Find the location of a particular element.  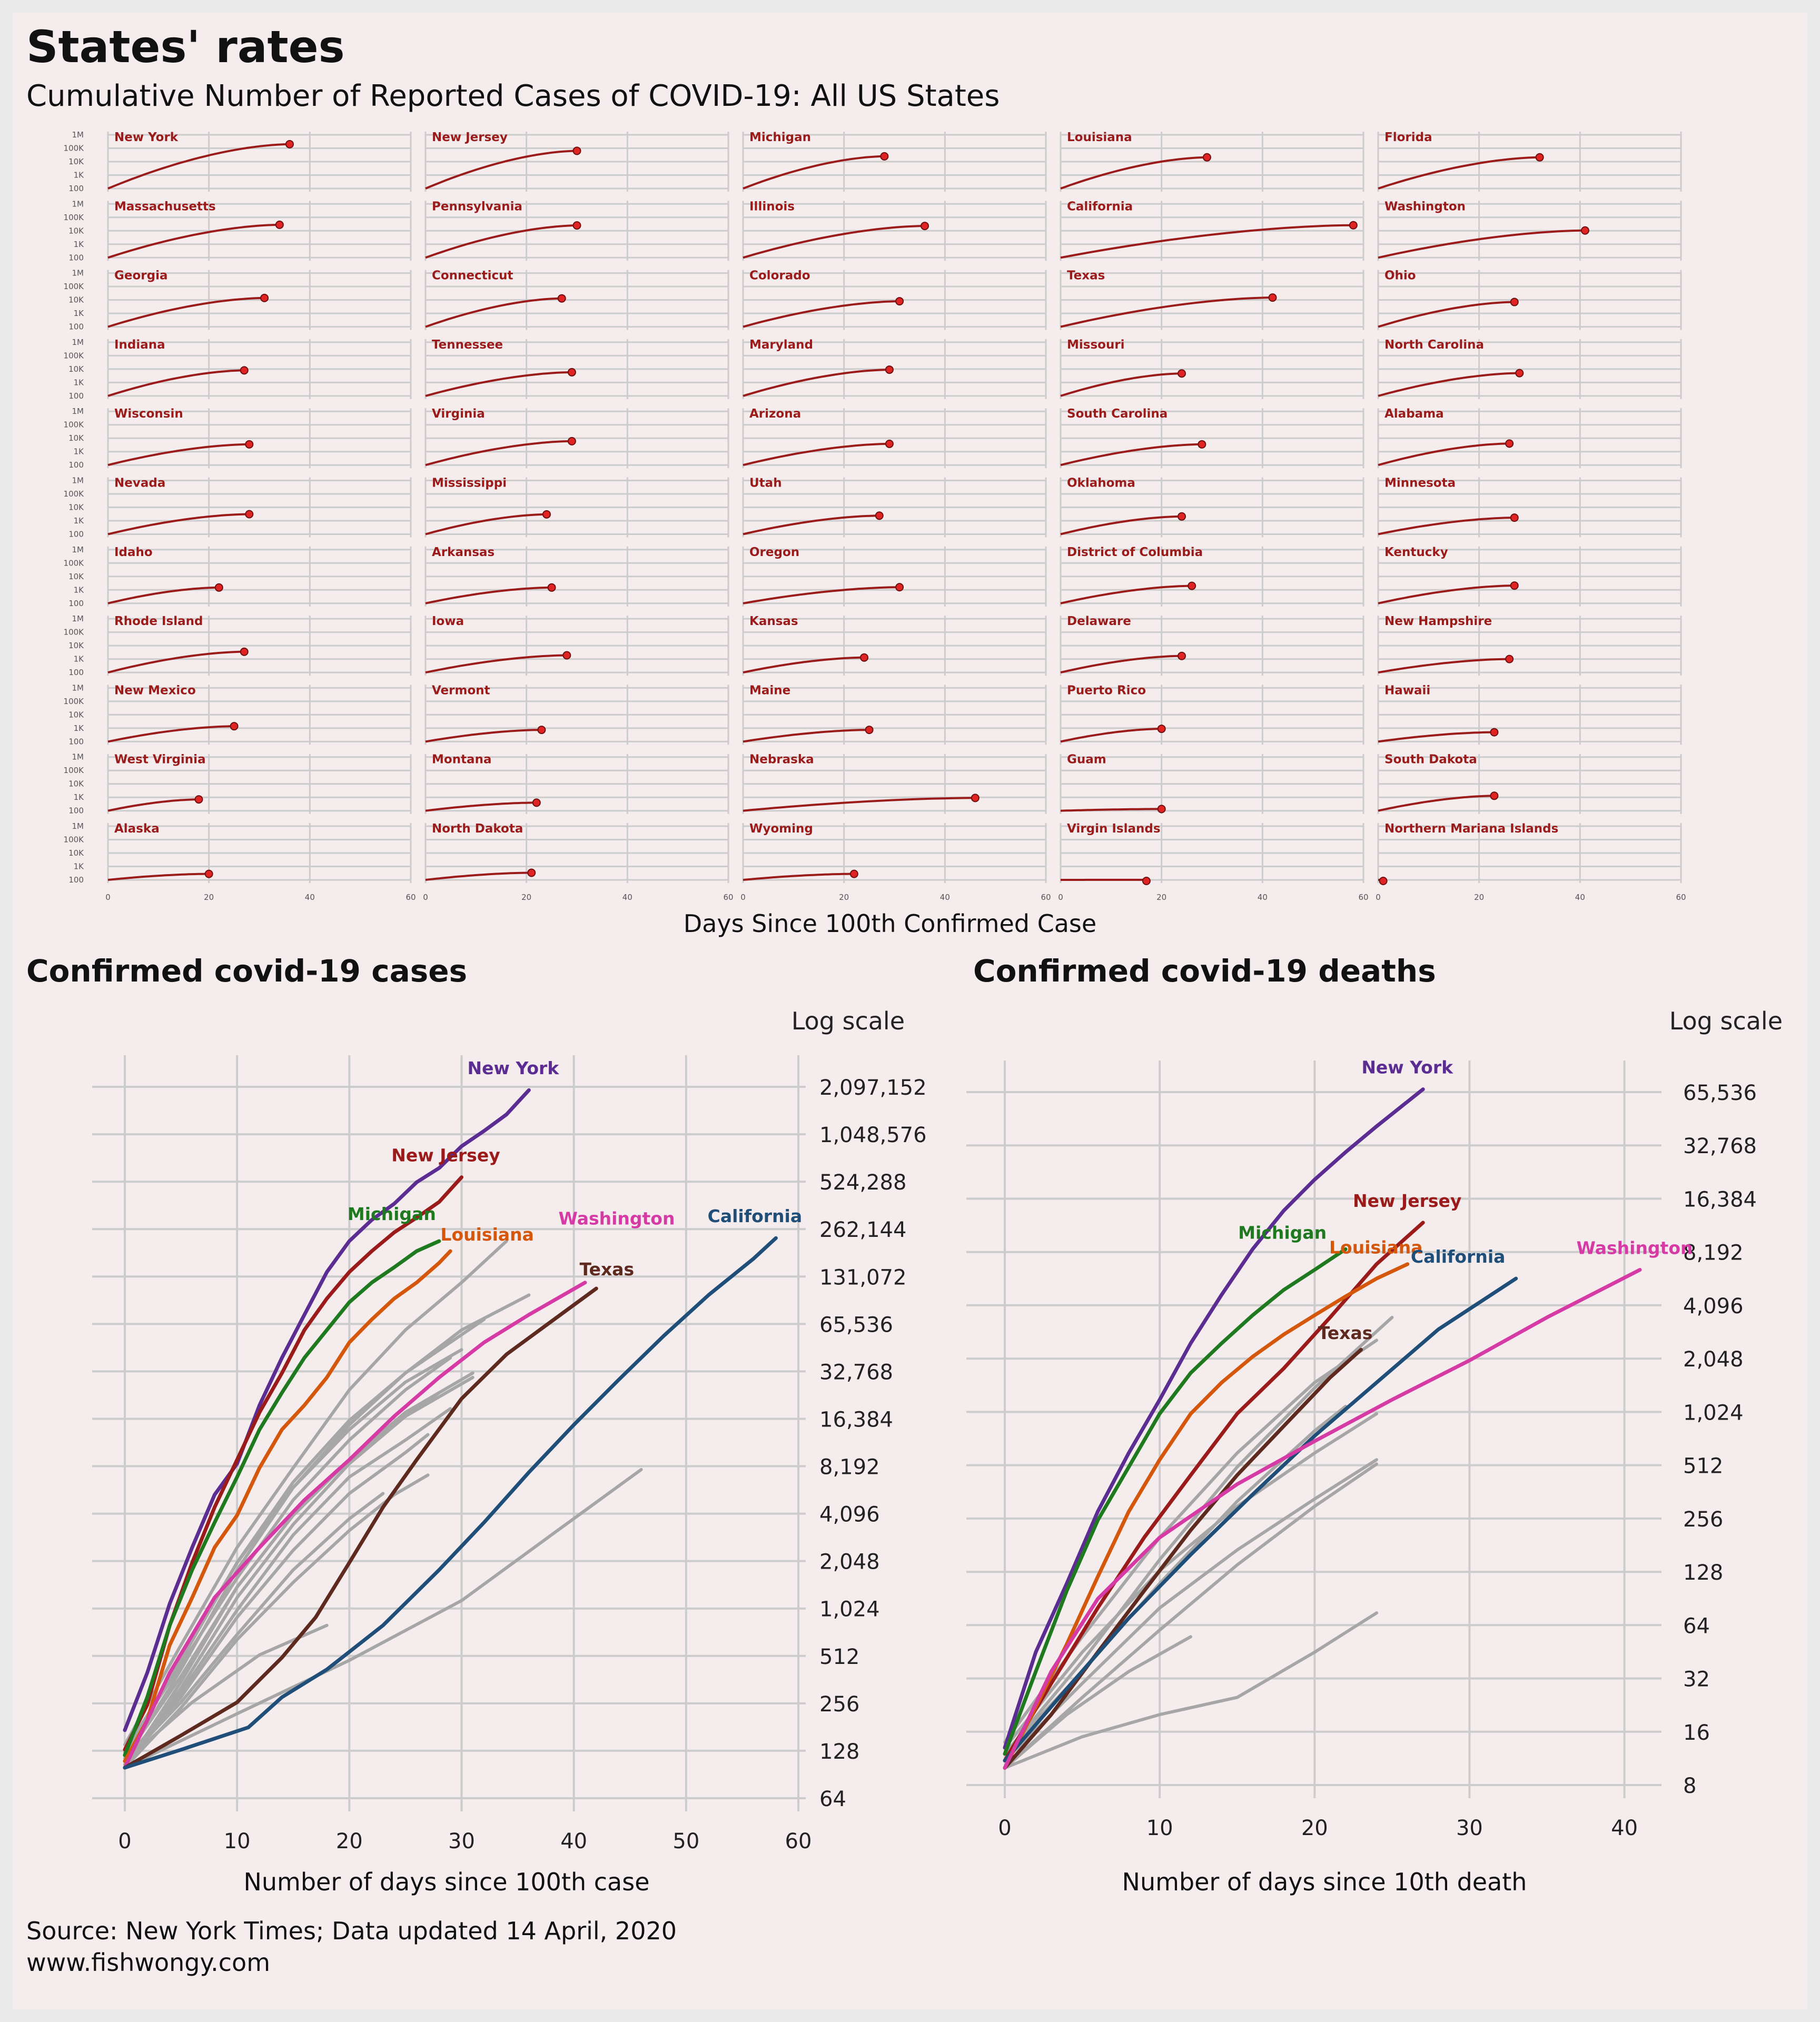

panel-label: Nebraska is located at coordinates (781, 760).